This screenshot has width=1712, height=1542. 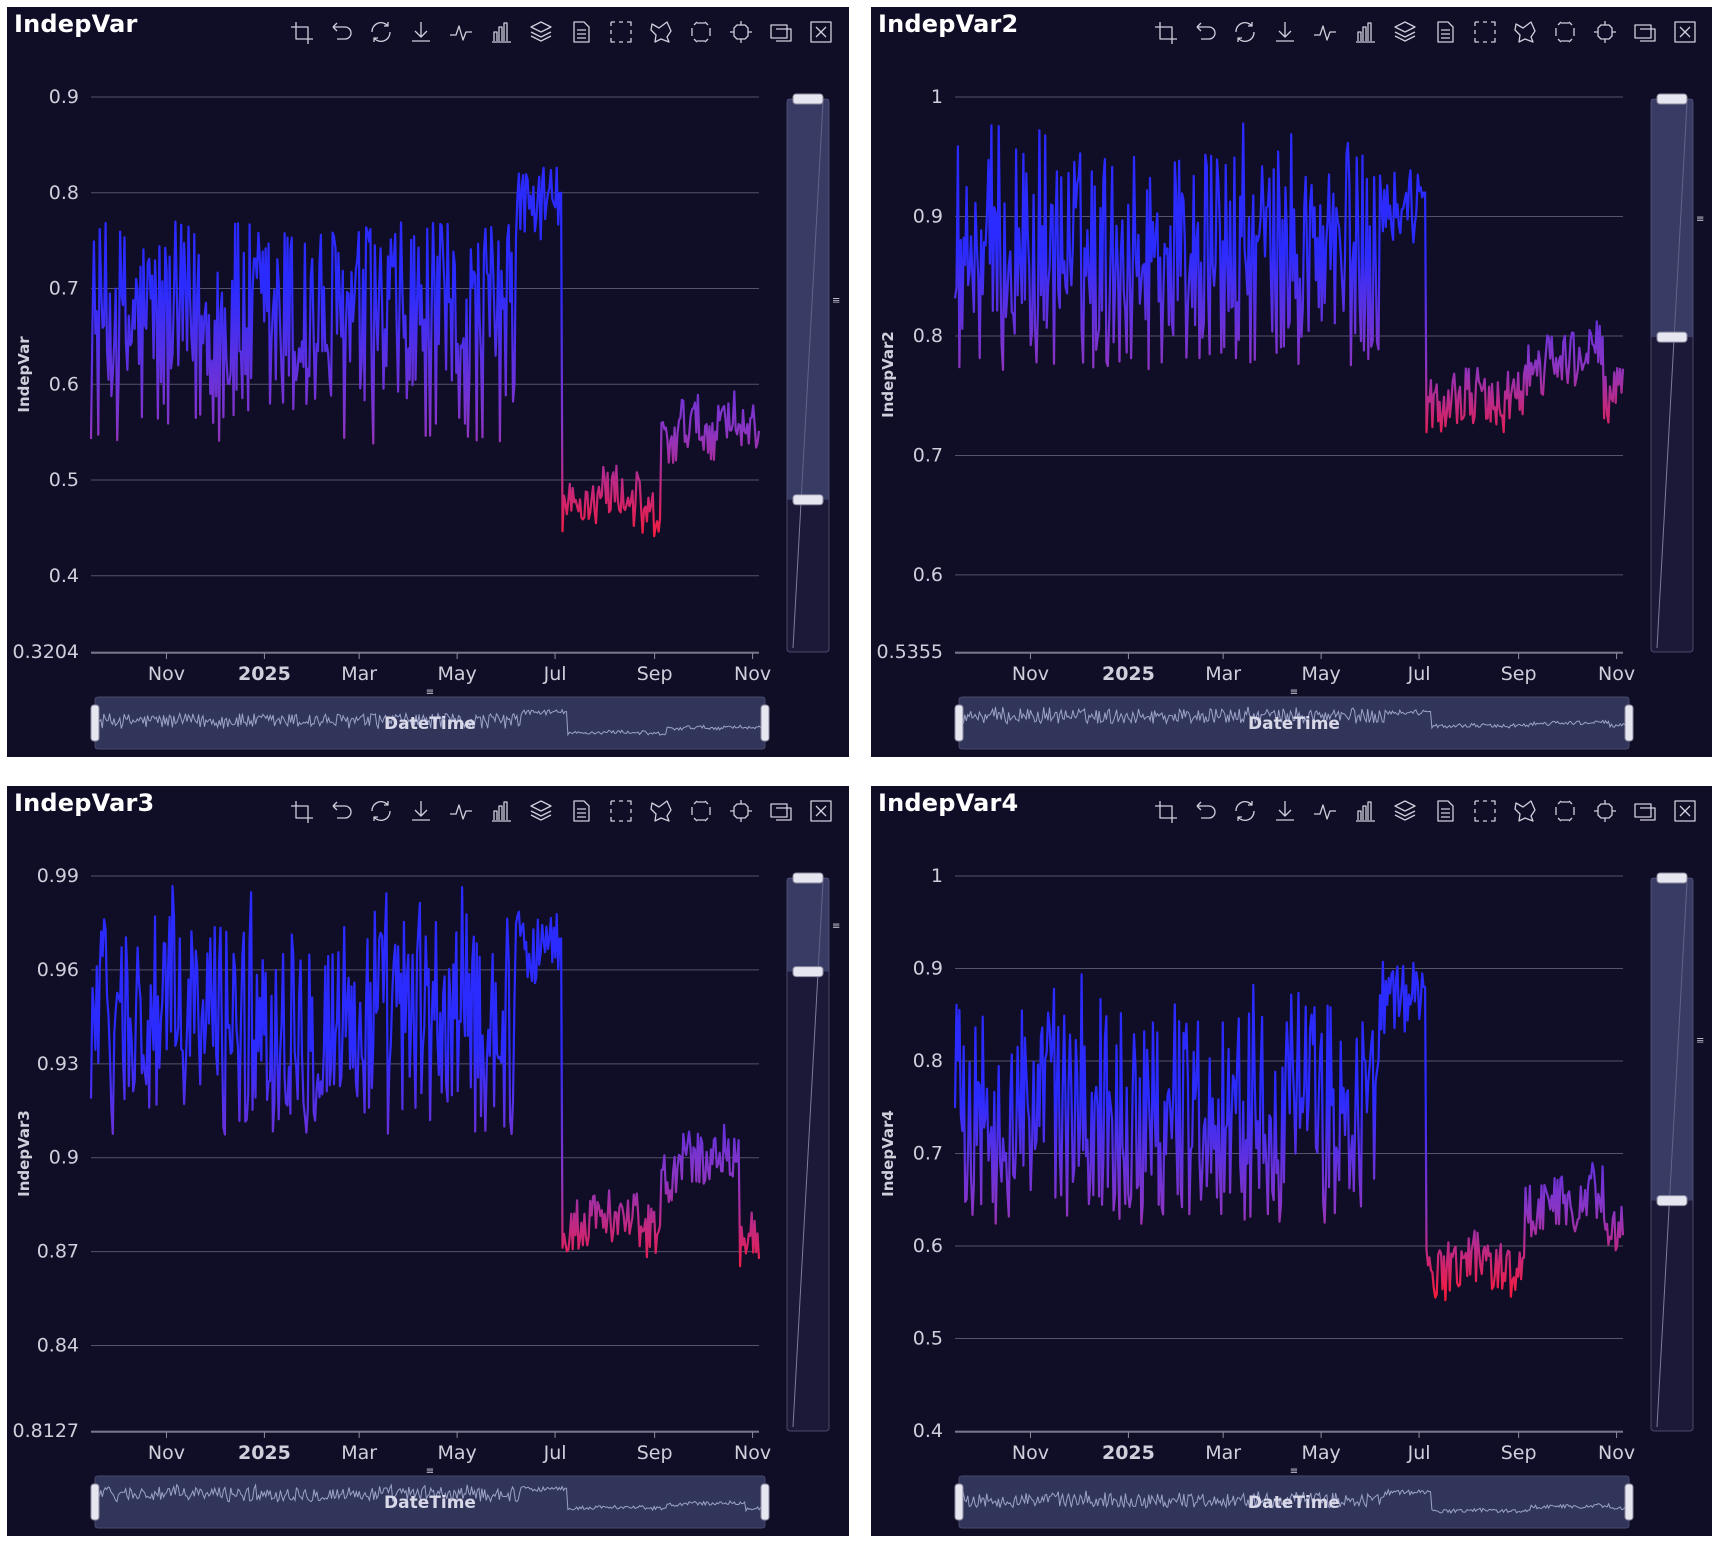 What do you see at coordinates (928, 1246) in the screenshot?
I see `y-tick-label: 0.6` at bounding box center [928, 1246].